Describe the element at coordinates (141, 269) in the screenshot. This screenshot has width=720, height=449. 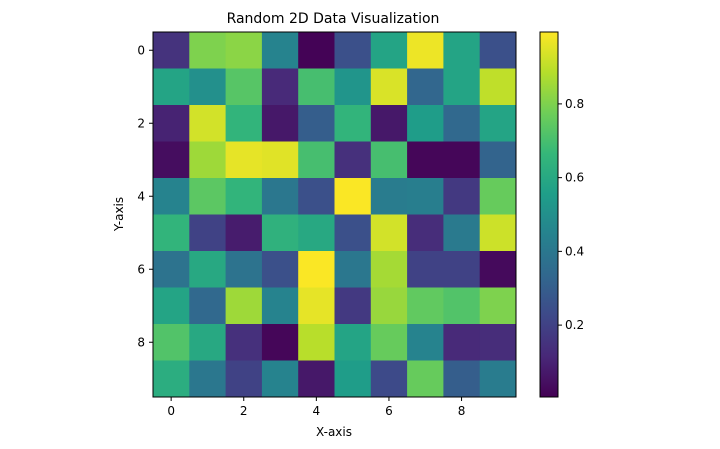
I see `y-tick-label: 6` at that location.